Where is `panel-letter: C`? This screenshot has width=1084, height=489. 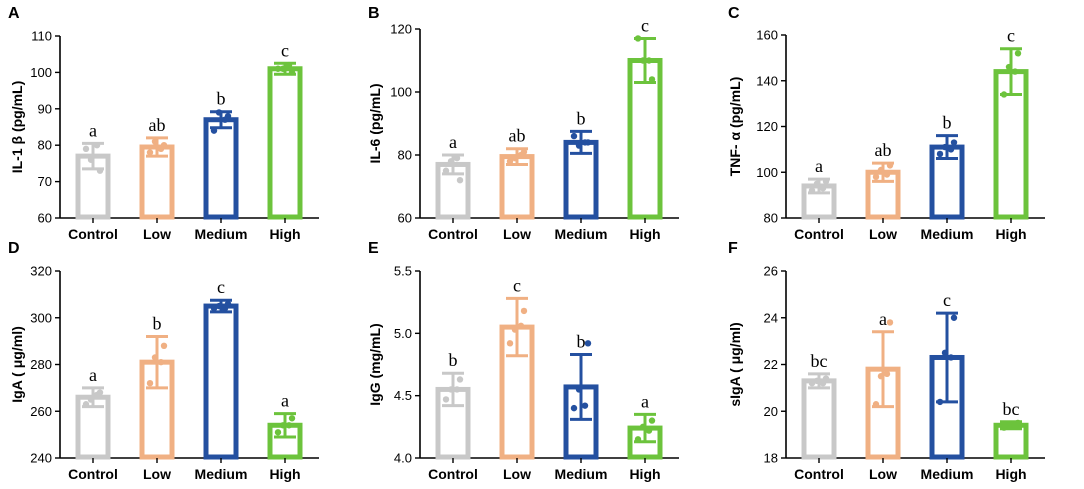 panel-letter: C is located at coordinates (734, 13).